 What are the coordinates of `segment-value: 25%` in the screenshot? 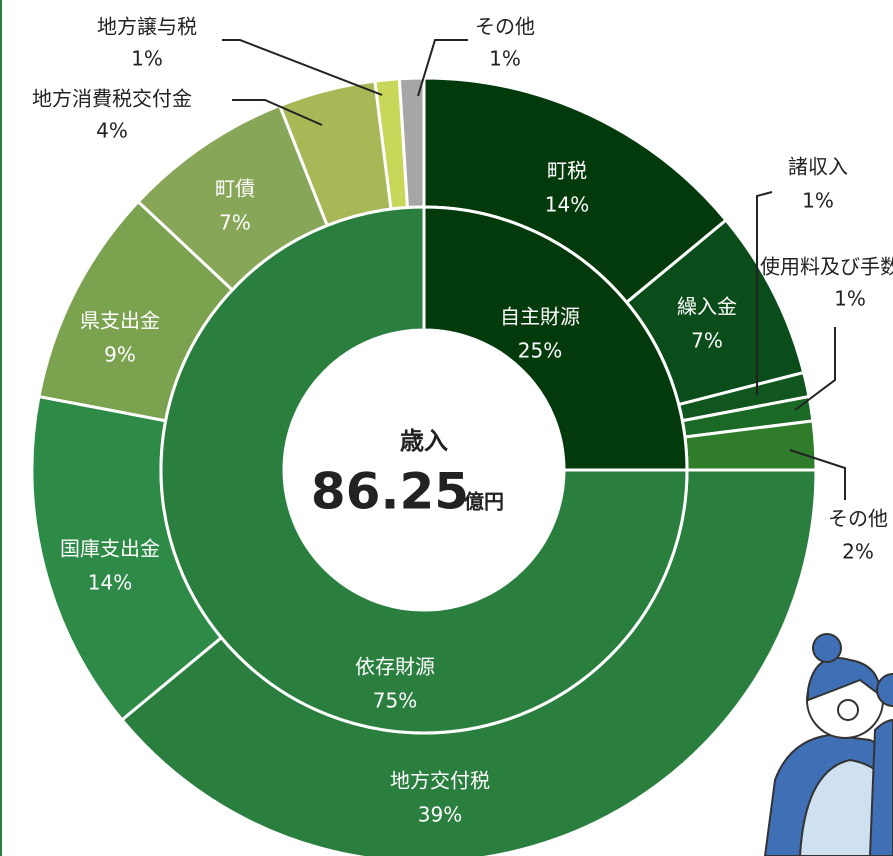 It's located at (540, 351).